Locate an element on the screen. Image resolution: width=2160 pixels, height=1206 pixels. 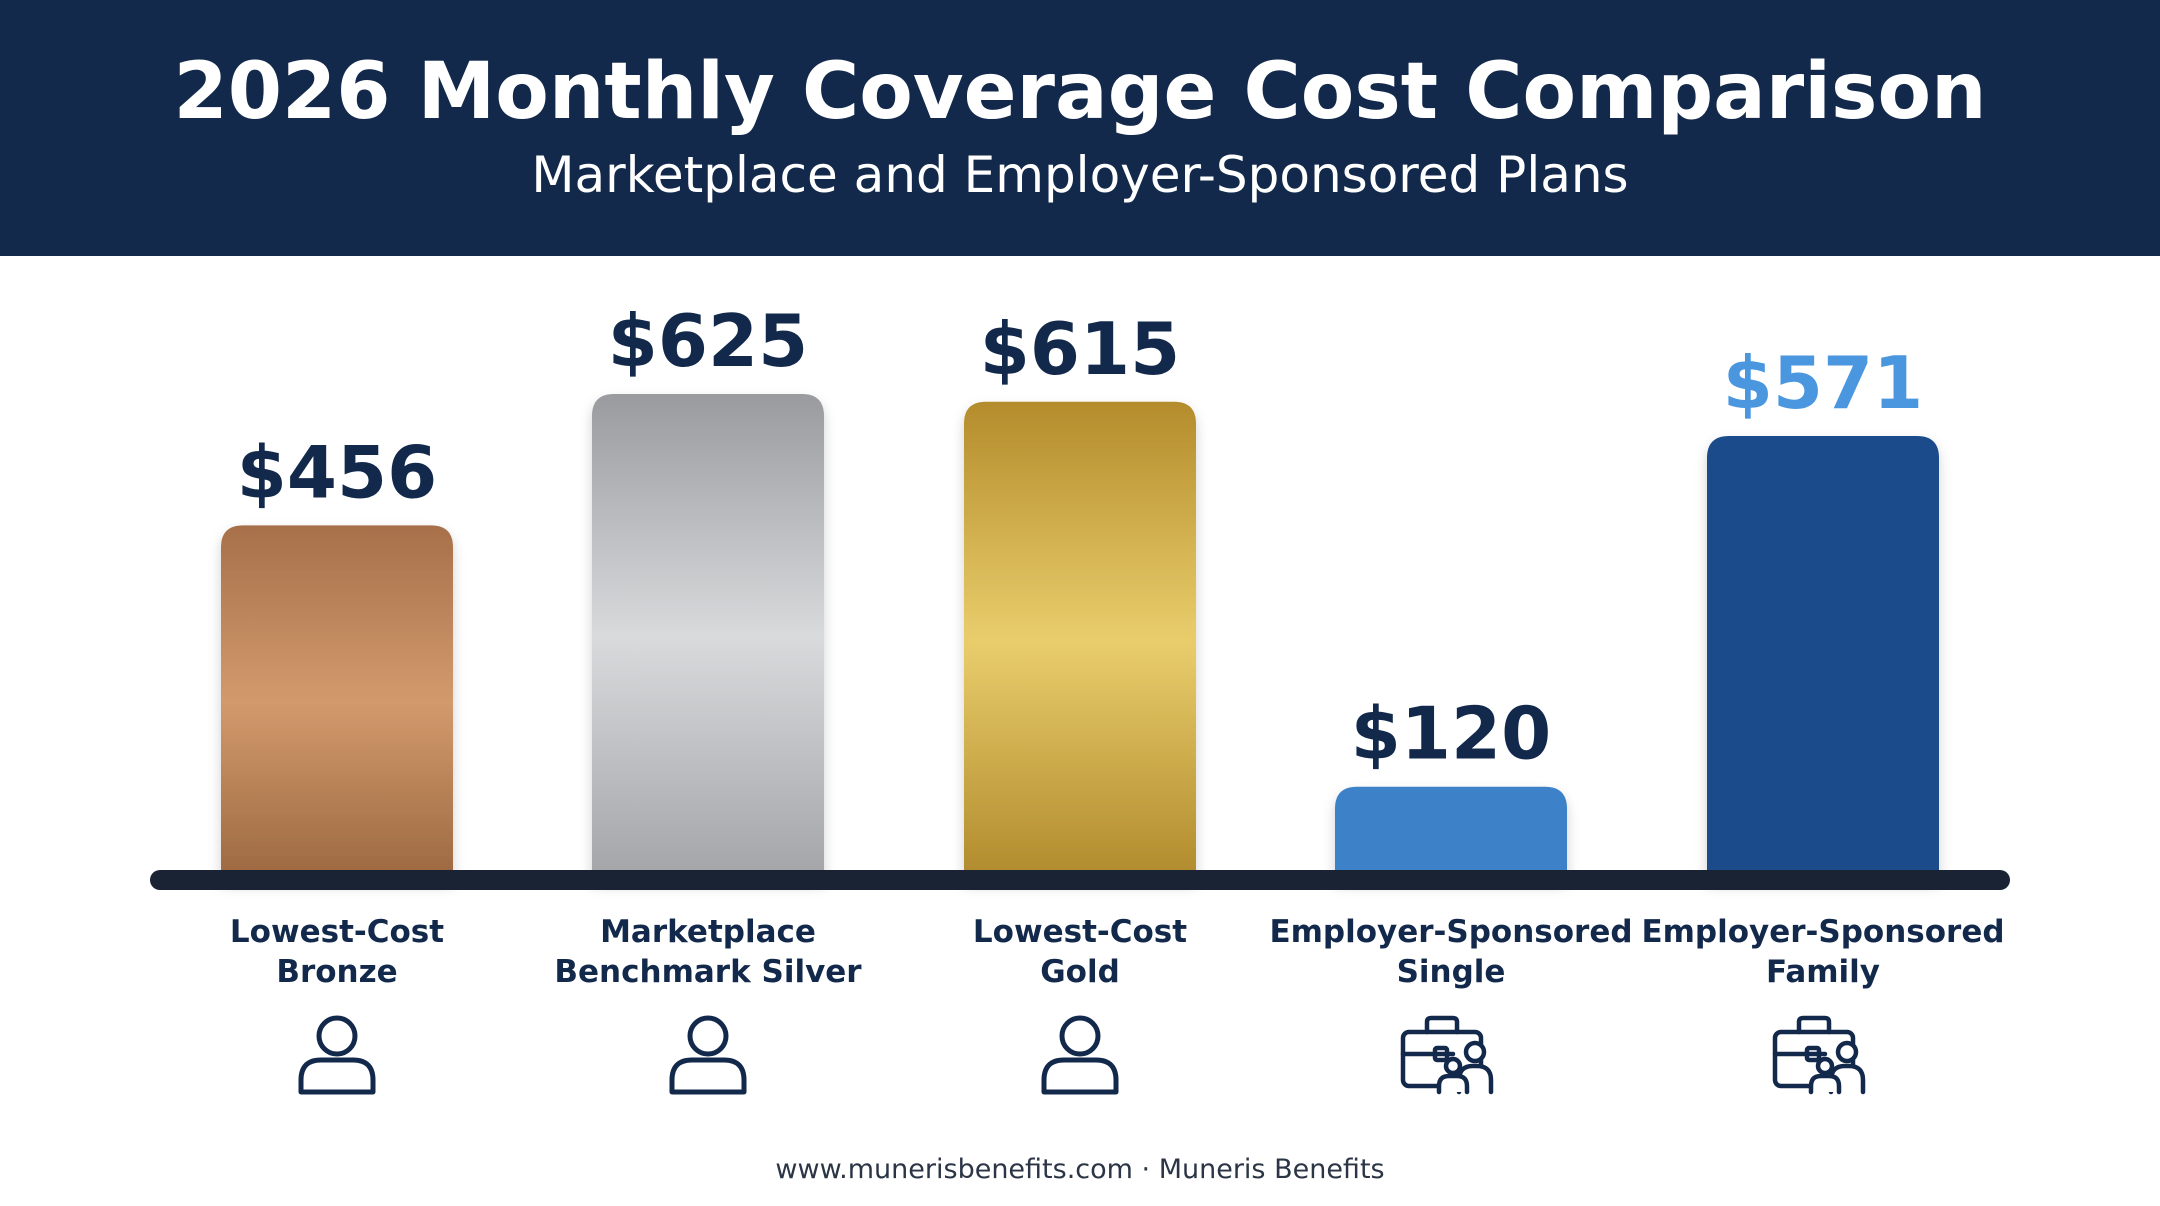
chart-title: 2026 Monthly Coverage Cost Comparison is located at coordinates (1080, 92).